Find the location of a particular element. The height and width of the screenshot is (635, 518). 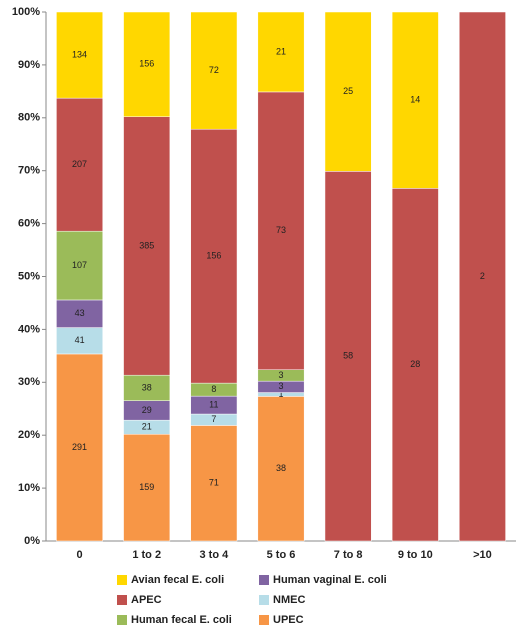

y-tick-label: 10% is located at coordinates (29, 488).